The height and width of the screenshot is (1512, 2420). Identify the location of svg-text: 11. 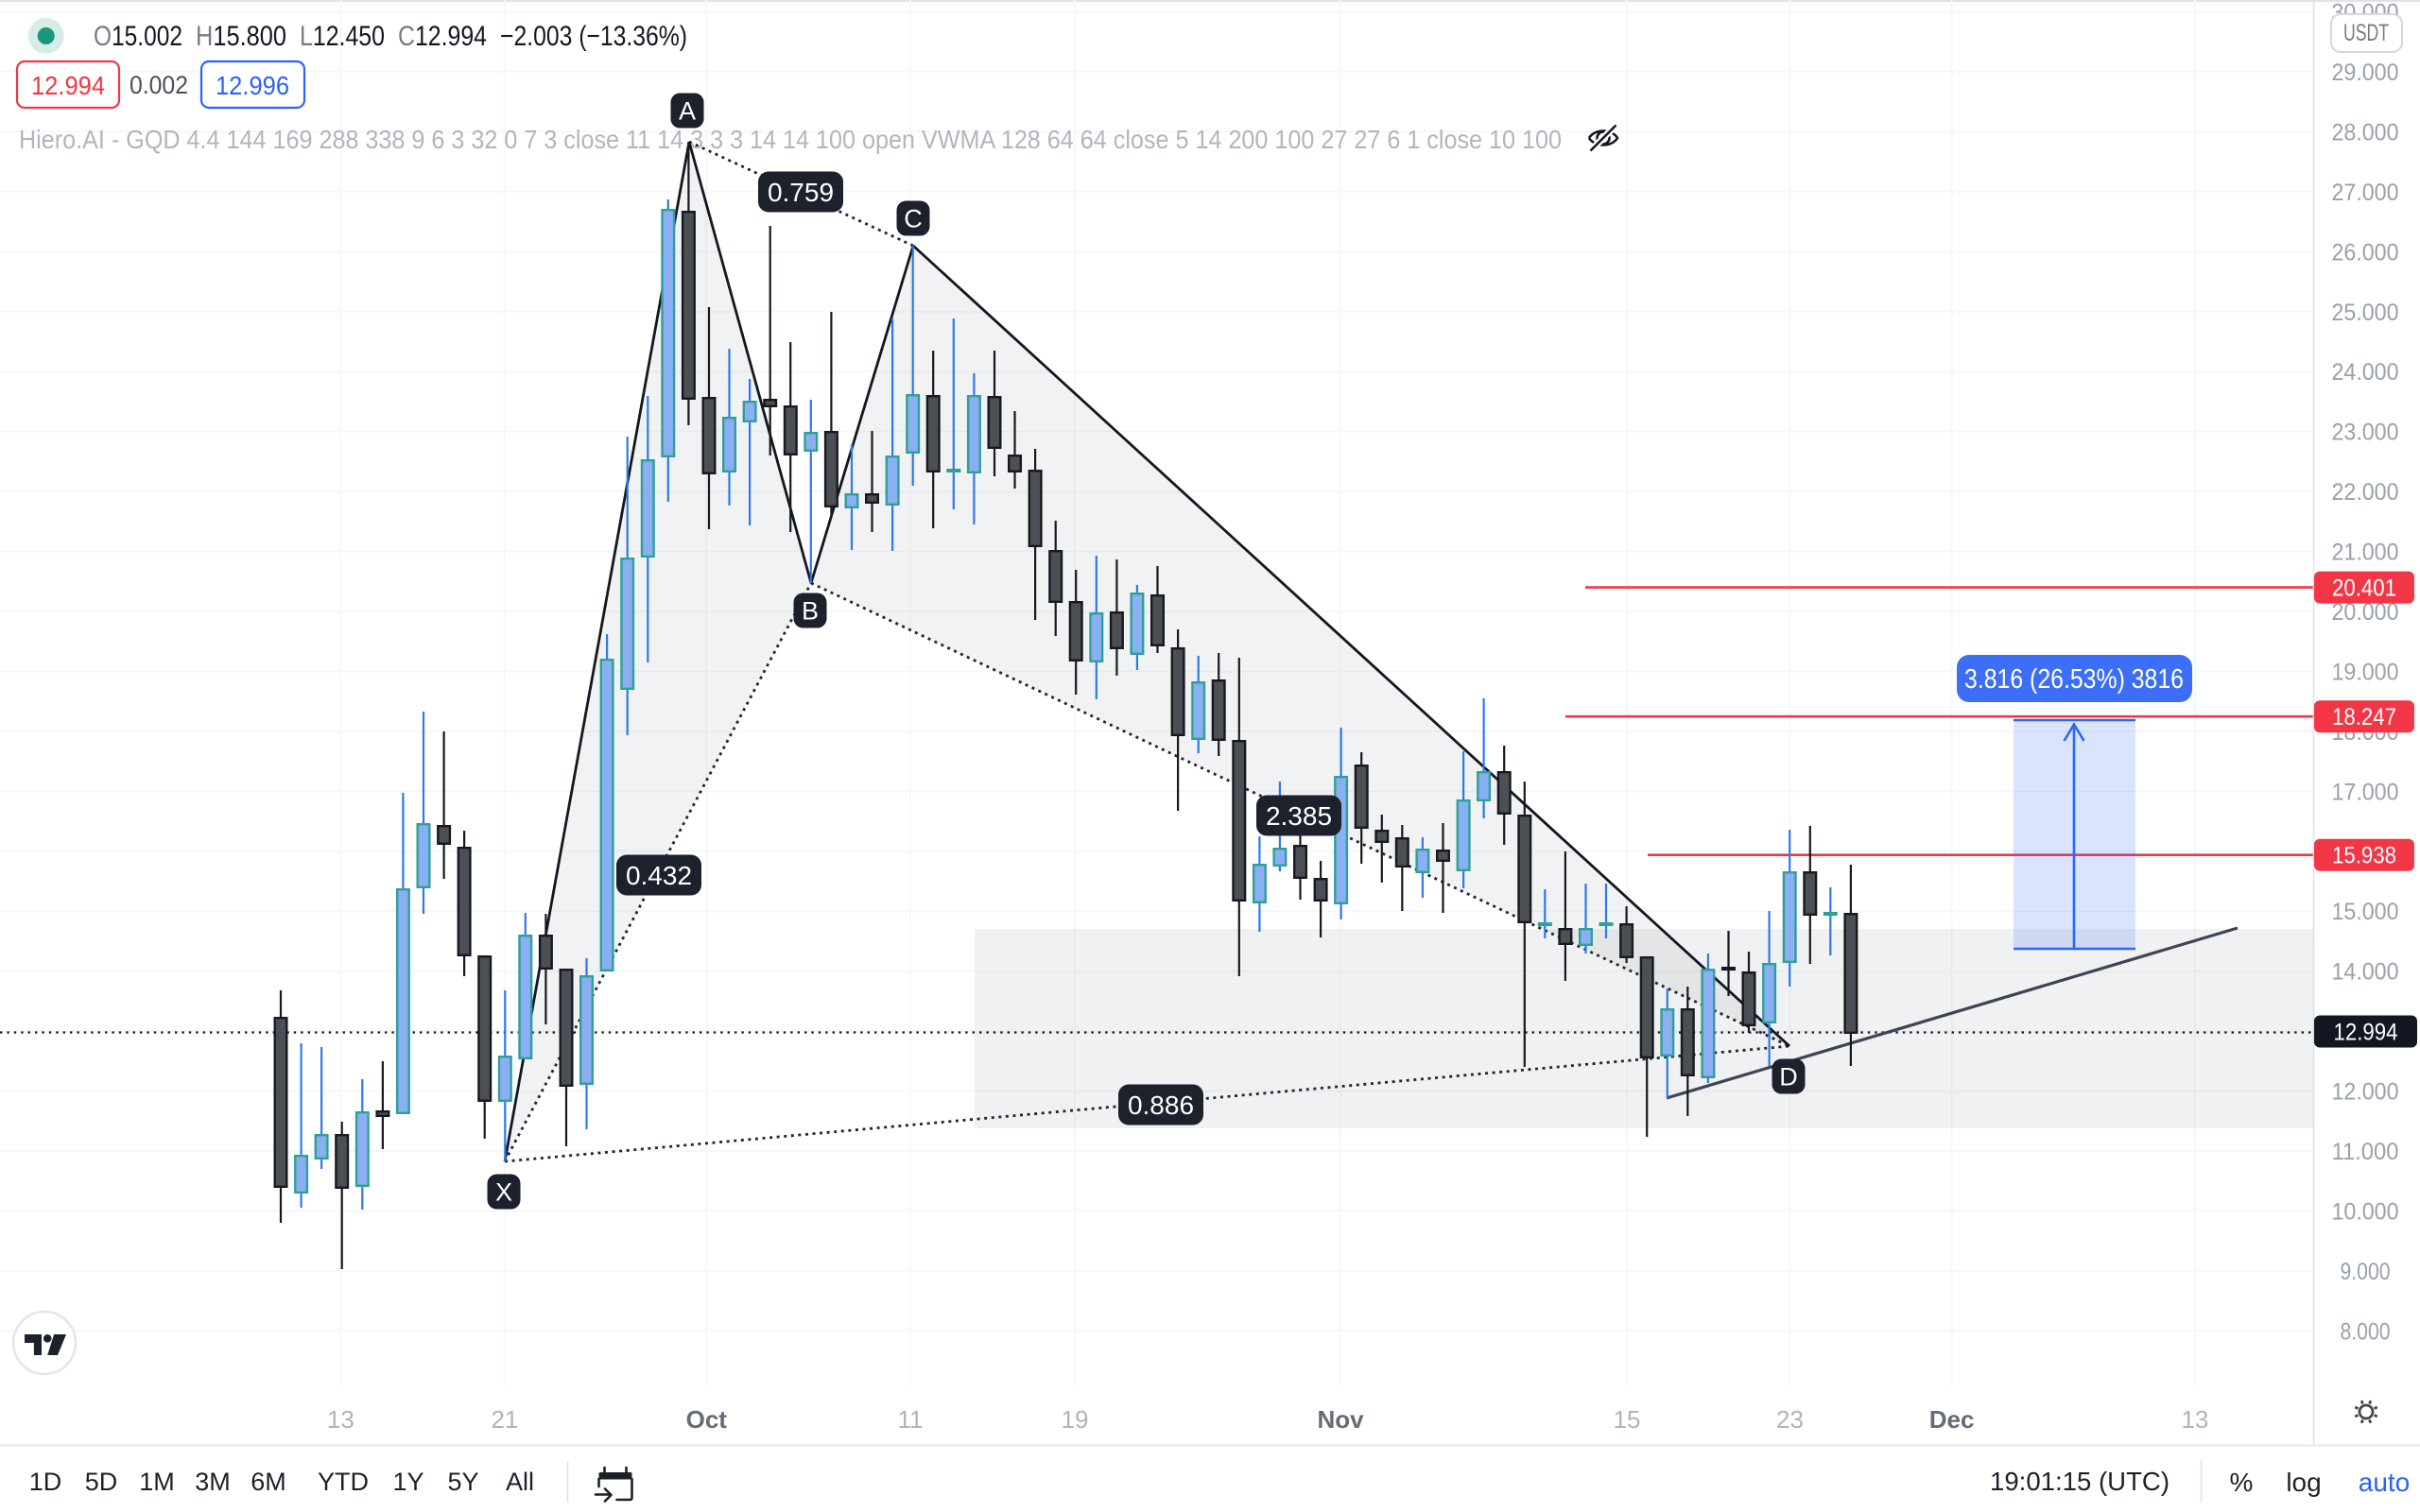
(911, 1419).